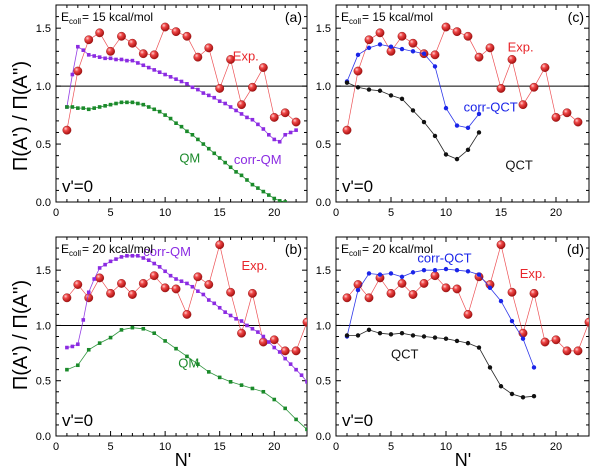 The width and height of the screenshot is (590, 475). Describe the element at coordinates (345, 17) in the screenshot. I see `energy-prefix: E` at that location.